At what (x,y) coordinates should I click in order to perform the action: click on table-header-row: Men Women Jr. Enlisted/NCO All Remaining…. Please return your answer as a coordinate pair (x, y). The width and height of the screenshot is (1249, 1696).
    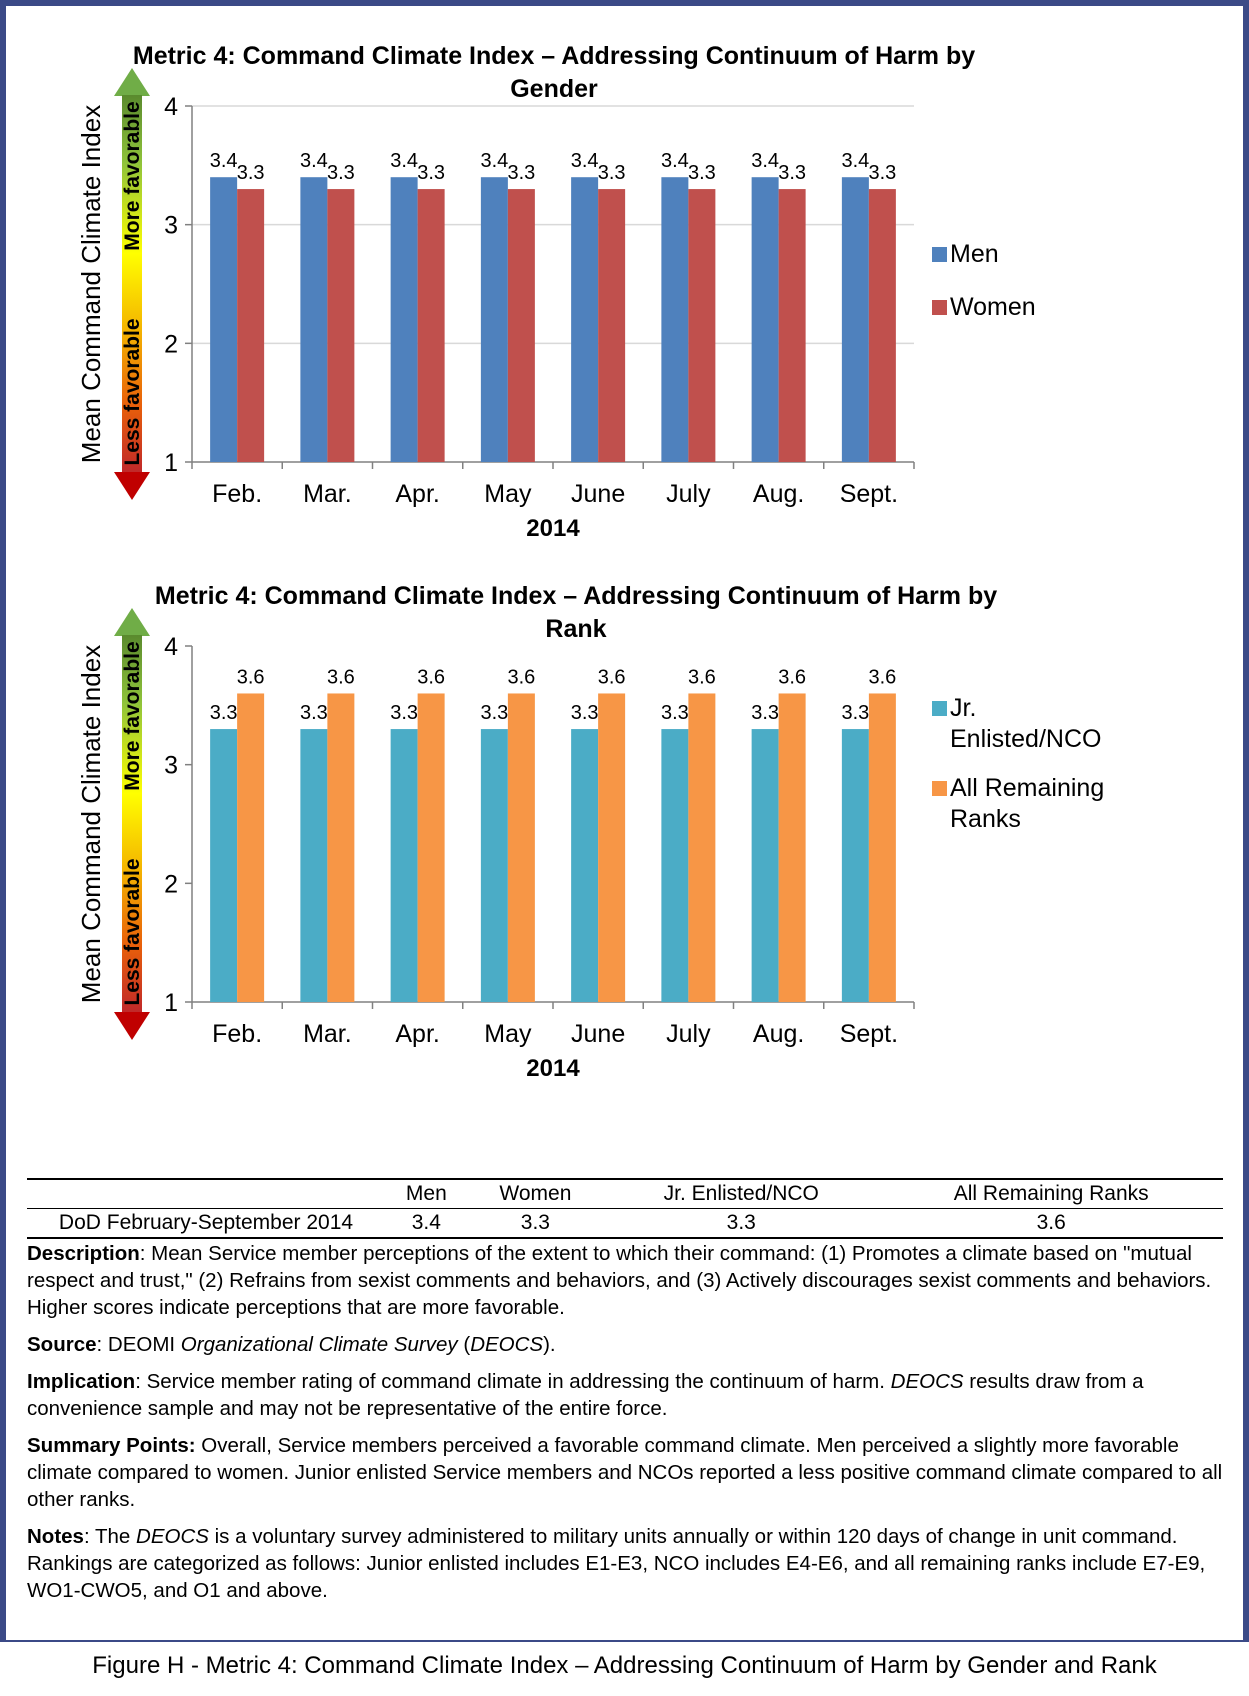
    Looking at the image, I should click on (625, 1194).